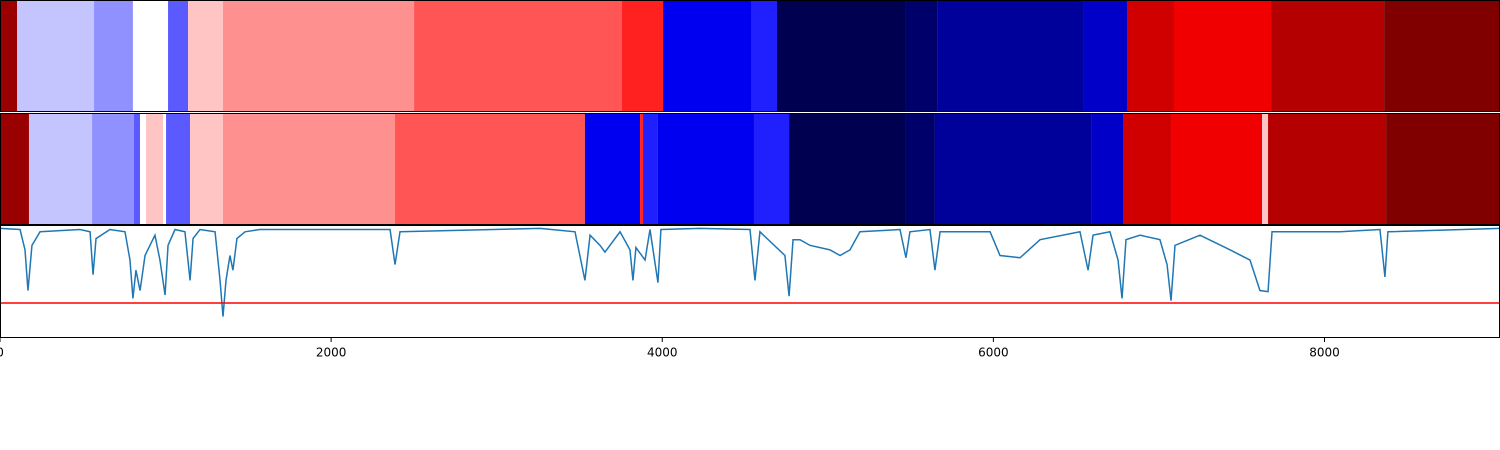 This screenshot has height=450, width=1500. I want to click on x-tick-label: 8000, so click(1324, 353).